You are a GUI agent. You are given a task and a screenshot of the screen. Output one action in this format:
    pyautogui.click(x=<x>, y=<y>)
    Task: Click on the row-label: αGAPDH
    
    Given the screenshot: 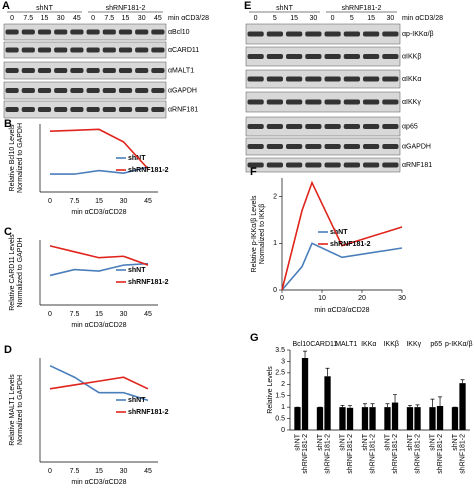 What is the action you would take?
    pyautogui.click(x=416, y=146)
    